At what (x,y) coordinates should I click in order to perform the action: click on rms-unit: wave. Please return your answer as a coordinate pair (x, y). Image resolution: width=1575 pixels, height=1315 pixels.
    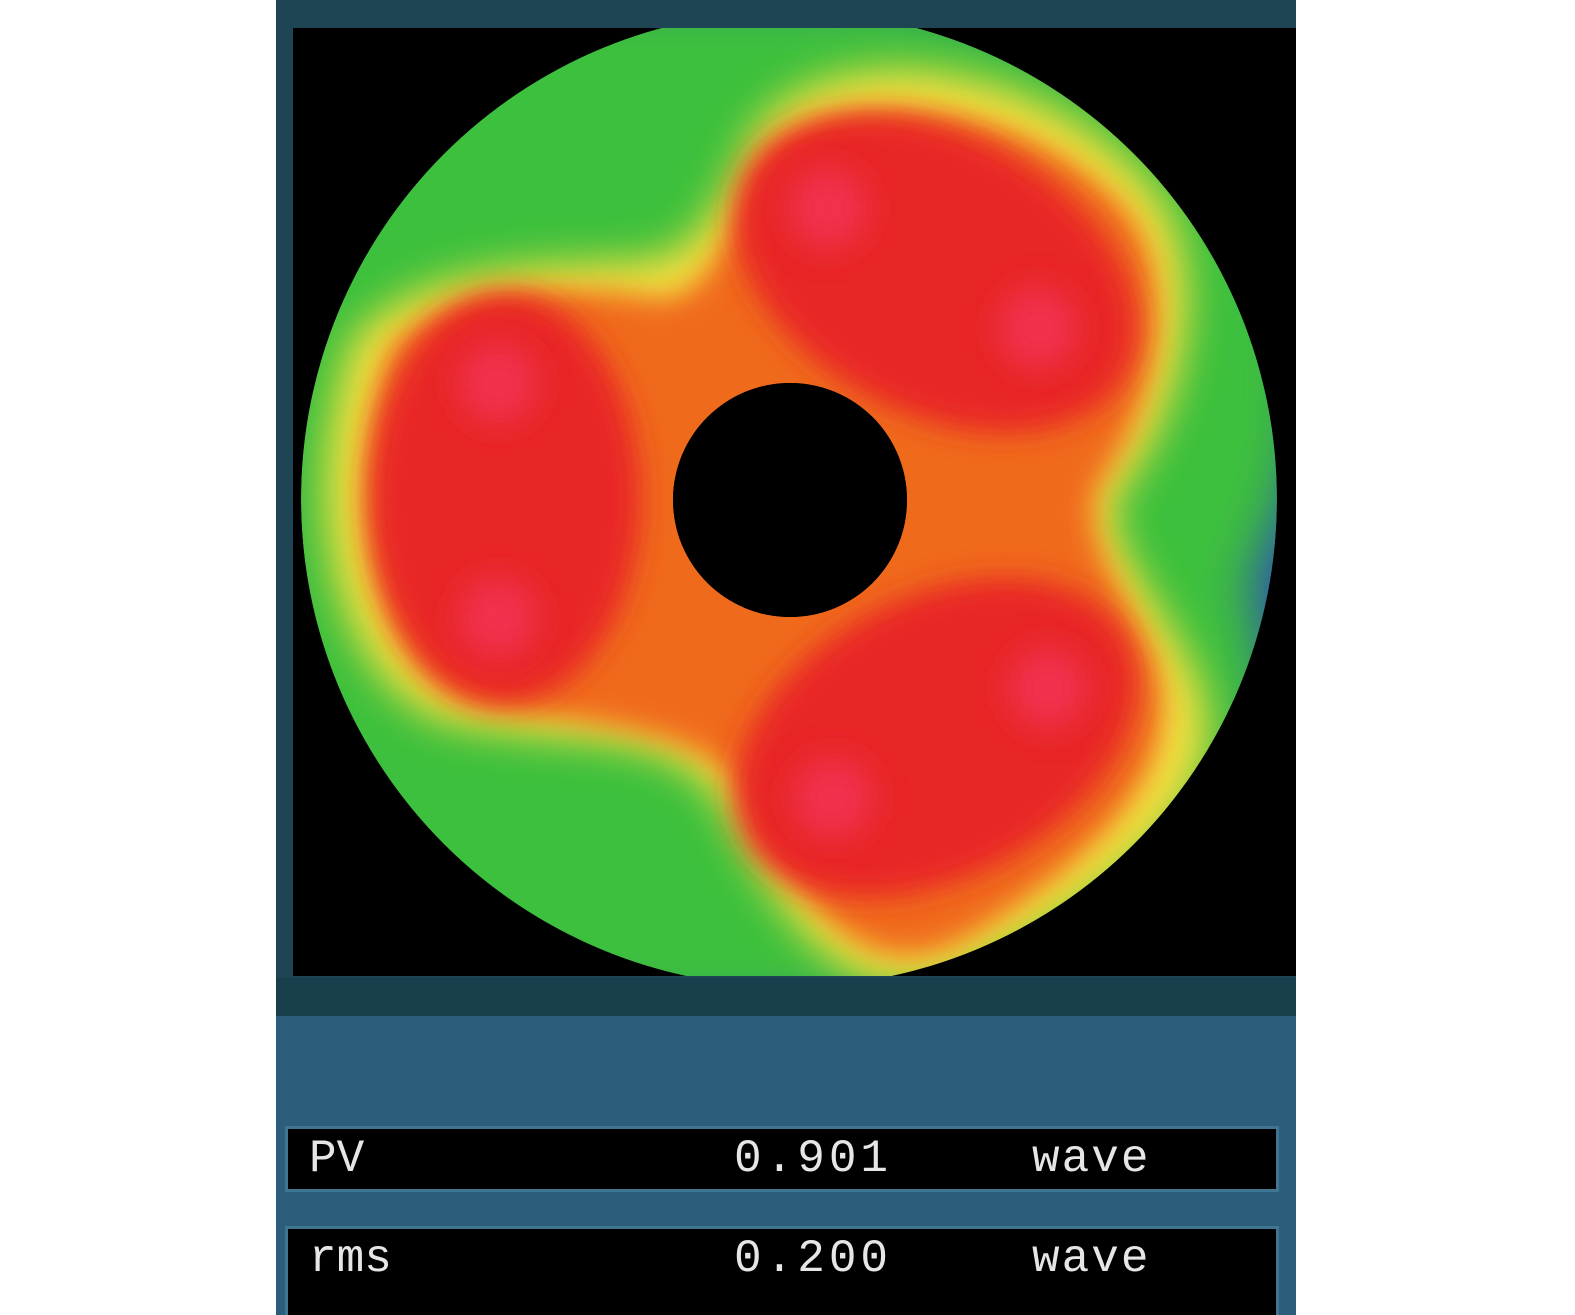
    Looking at the image, I should click on (1091, 1259).